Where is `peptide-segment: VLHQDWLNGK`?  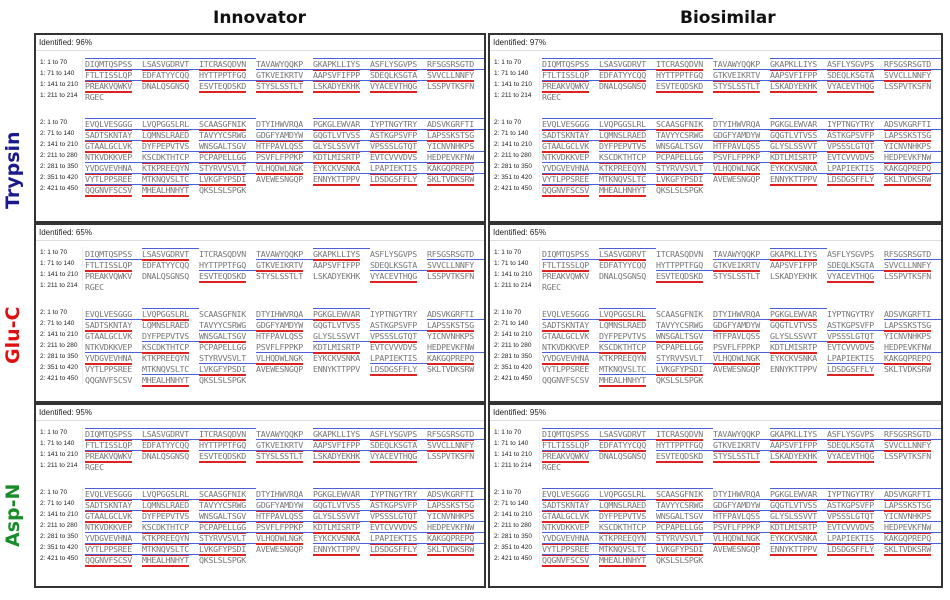 peptide-segment: VLHQDWLNGK is located at coordinates (284, 358).